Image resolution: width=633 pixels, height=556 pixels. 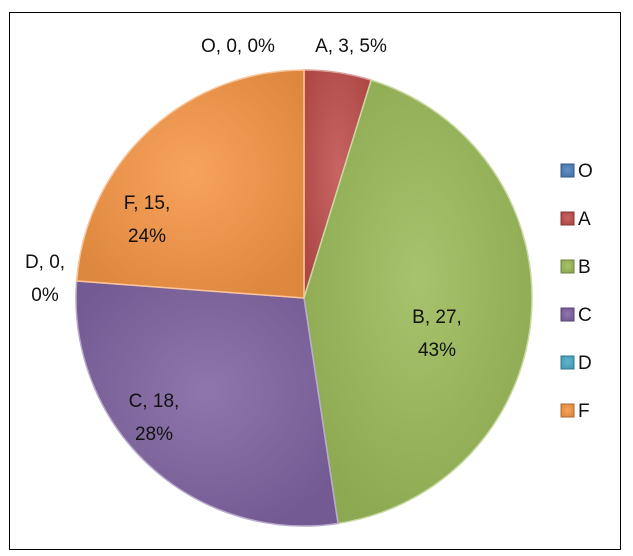 I want to click on legend-item-f: F, so click(x=575, y=411).